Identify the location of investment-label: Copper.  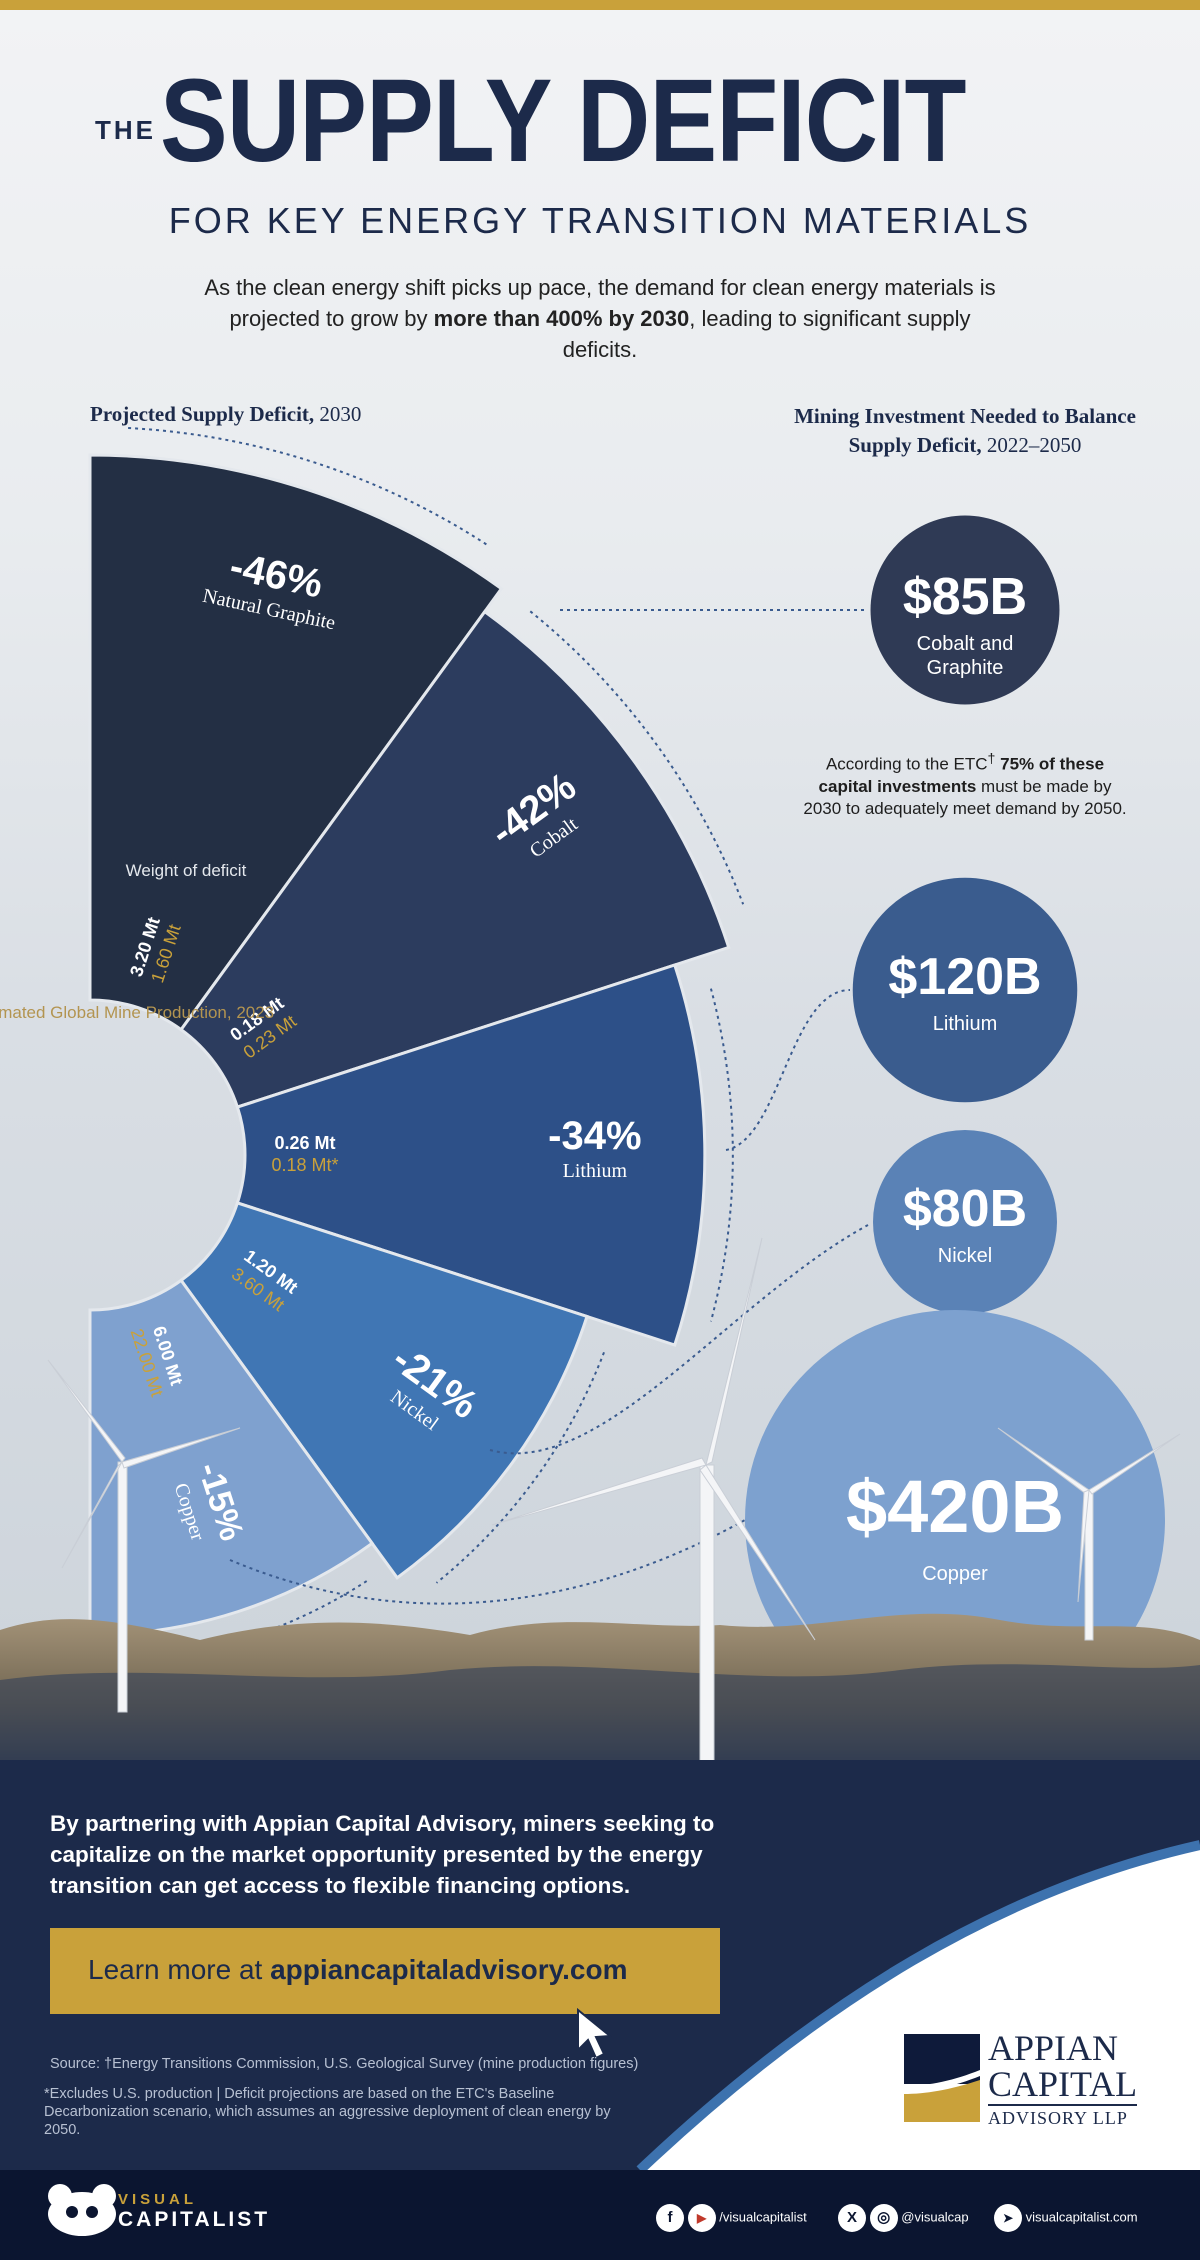
(955, 1574).